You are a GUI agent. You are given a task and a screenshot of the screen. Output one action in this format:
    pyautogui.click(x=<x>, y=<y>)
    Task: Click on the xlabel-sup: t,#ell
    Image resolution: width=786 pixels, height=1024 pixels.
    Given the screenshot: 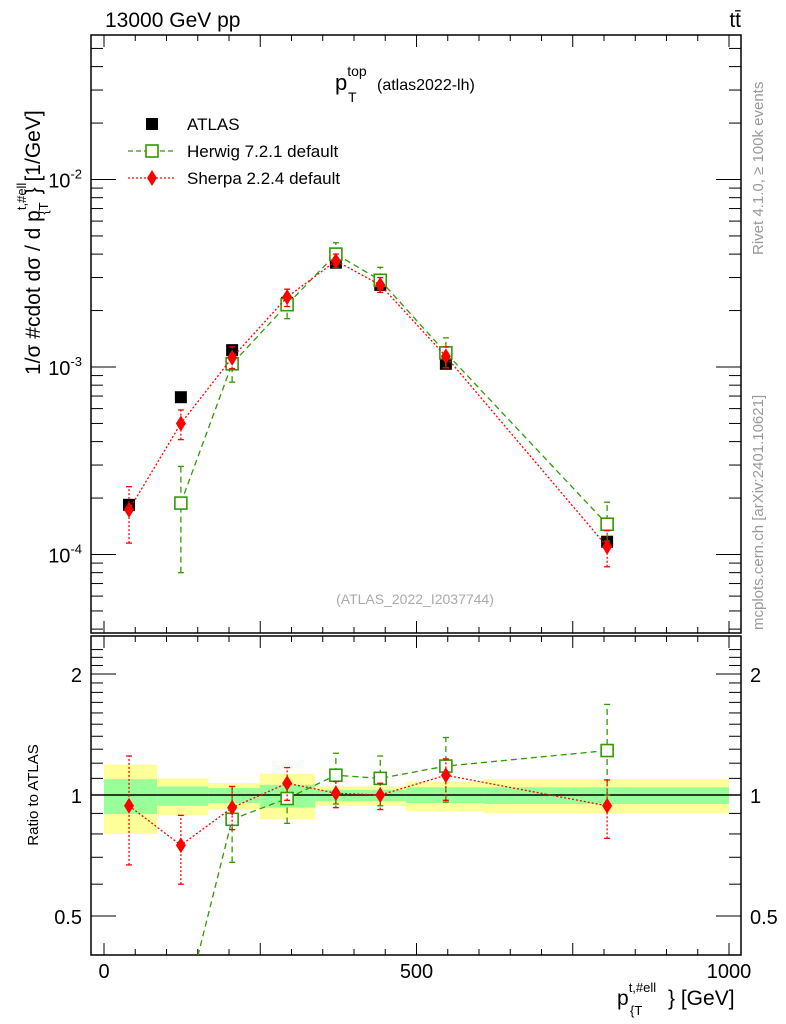 What is the action you would take?
    pyautogui.click(x=643, y=987)
    